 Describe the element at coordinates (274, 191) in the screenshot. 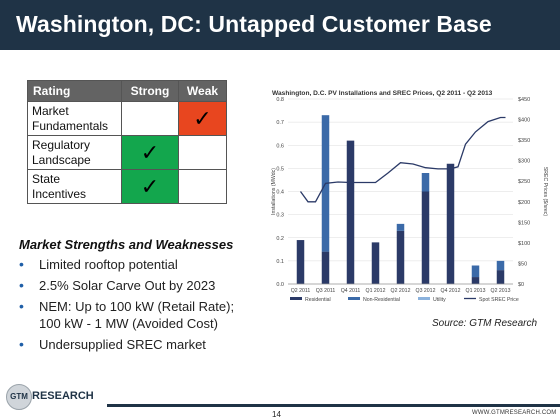

I see `y-axis-label: Installations (MWdc)` at that location.